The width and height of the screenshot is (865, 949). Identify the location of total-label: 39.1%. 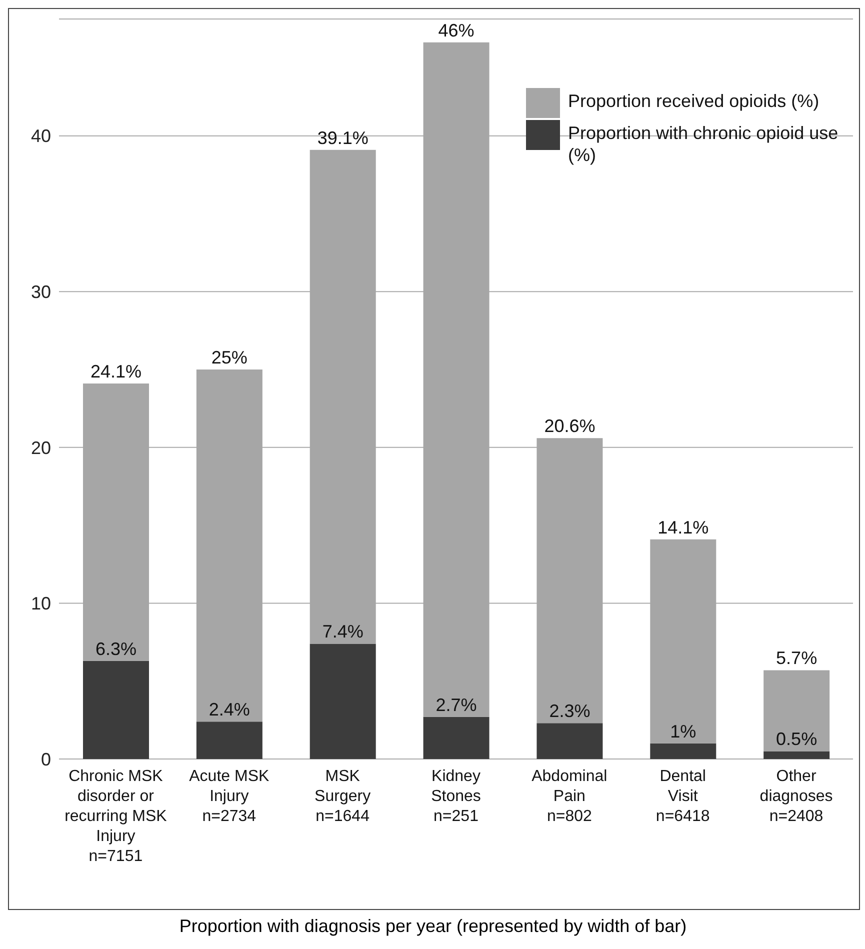
(342, 138).